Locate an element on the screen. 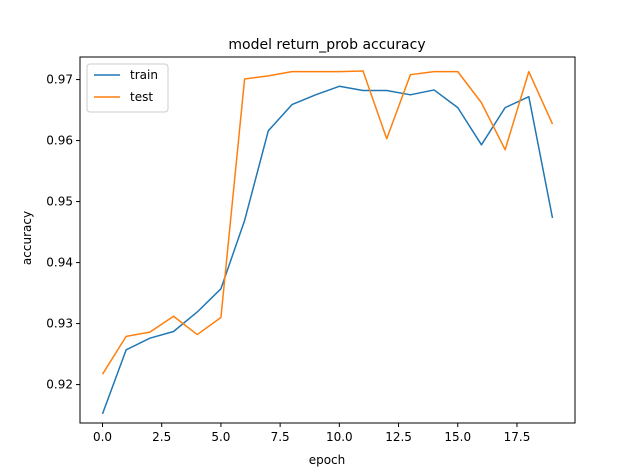  x-tick-label: 10.0 is located at coordinates (339, 437).